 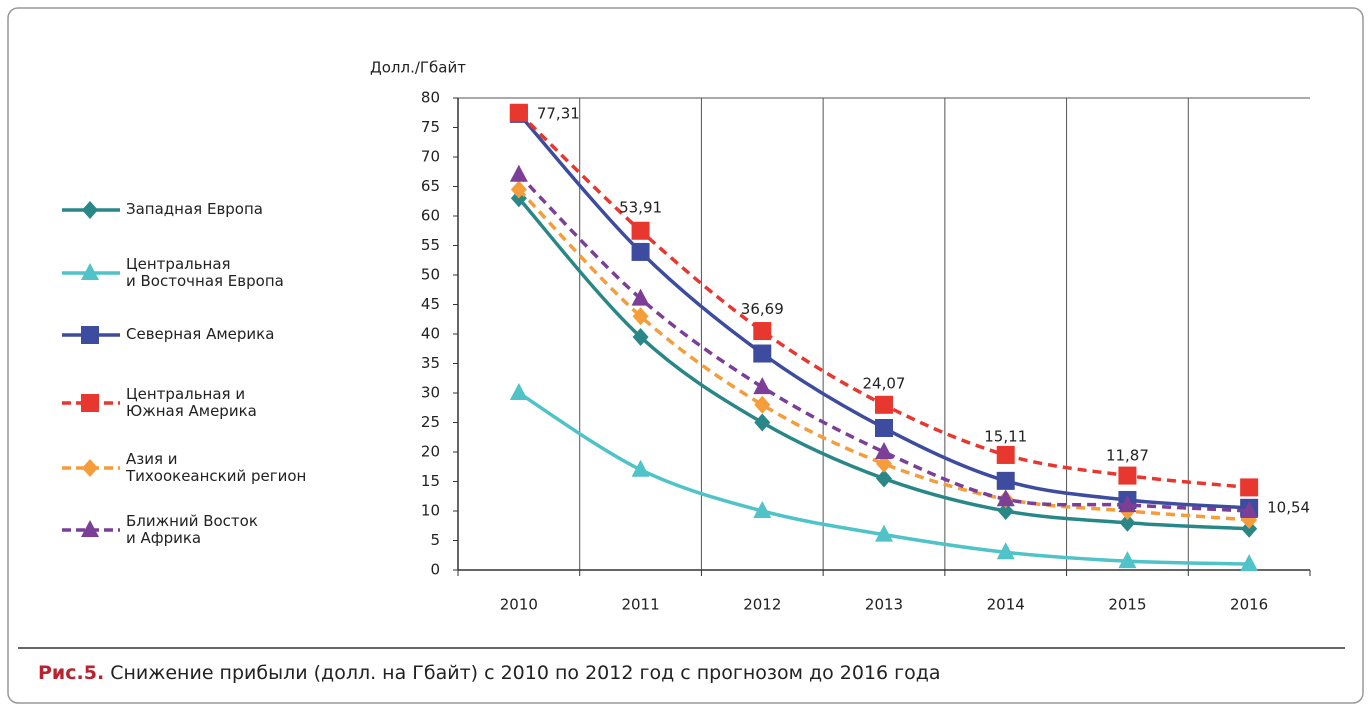 What do you see at coordinates (430, 304) in the screenshot?
I see `y-tick-label: 45` at bounding box center [430, 304].